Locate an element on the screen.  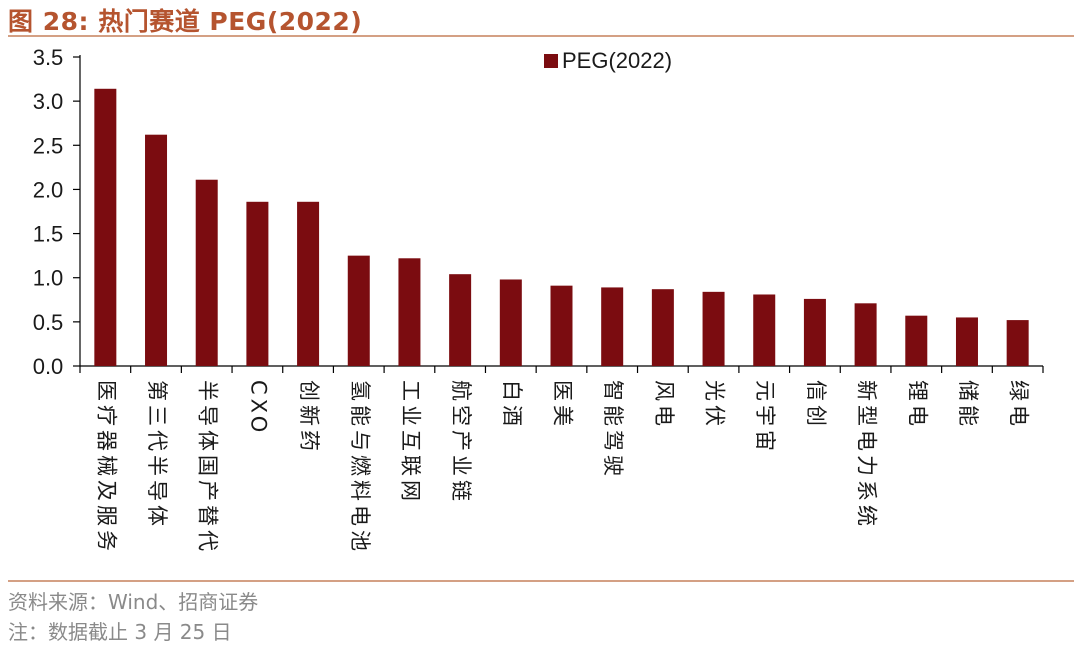
category-label: 元宇宙 is located at coordinates (765, 417).